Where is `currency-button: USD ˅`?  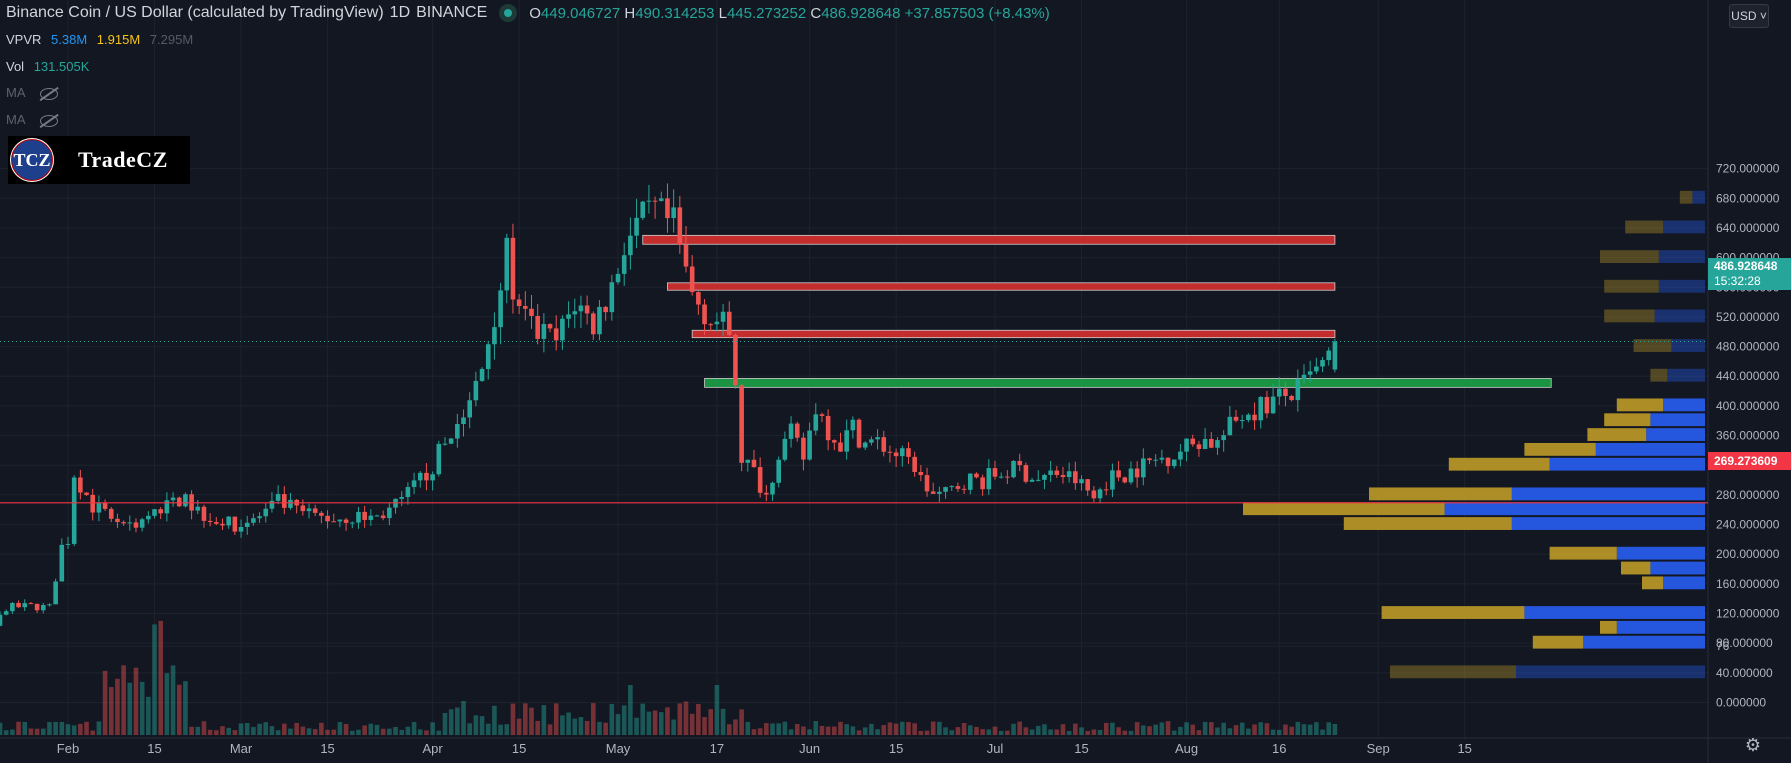 currency-button: USD ˅ is located at coordinates (1749, 16).